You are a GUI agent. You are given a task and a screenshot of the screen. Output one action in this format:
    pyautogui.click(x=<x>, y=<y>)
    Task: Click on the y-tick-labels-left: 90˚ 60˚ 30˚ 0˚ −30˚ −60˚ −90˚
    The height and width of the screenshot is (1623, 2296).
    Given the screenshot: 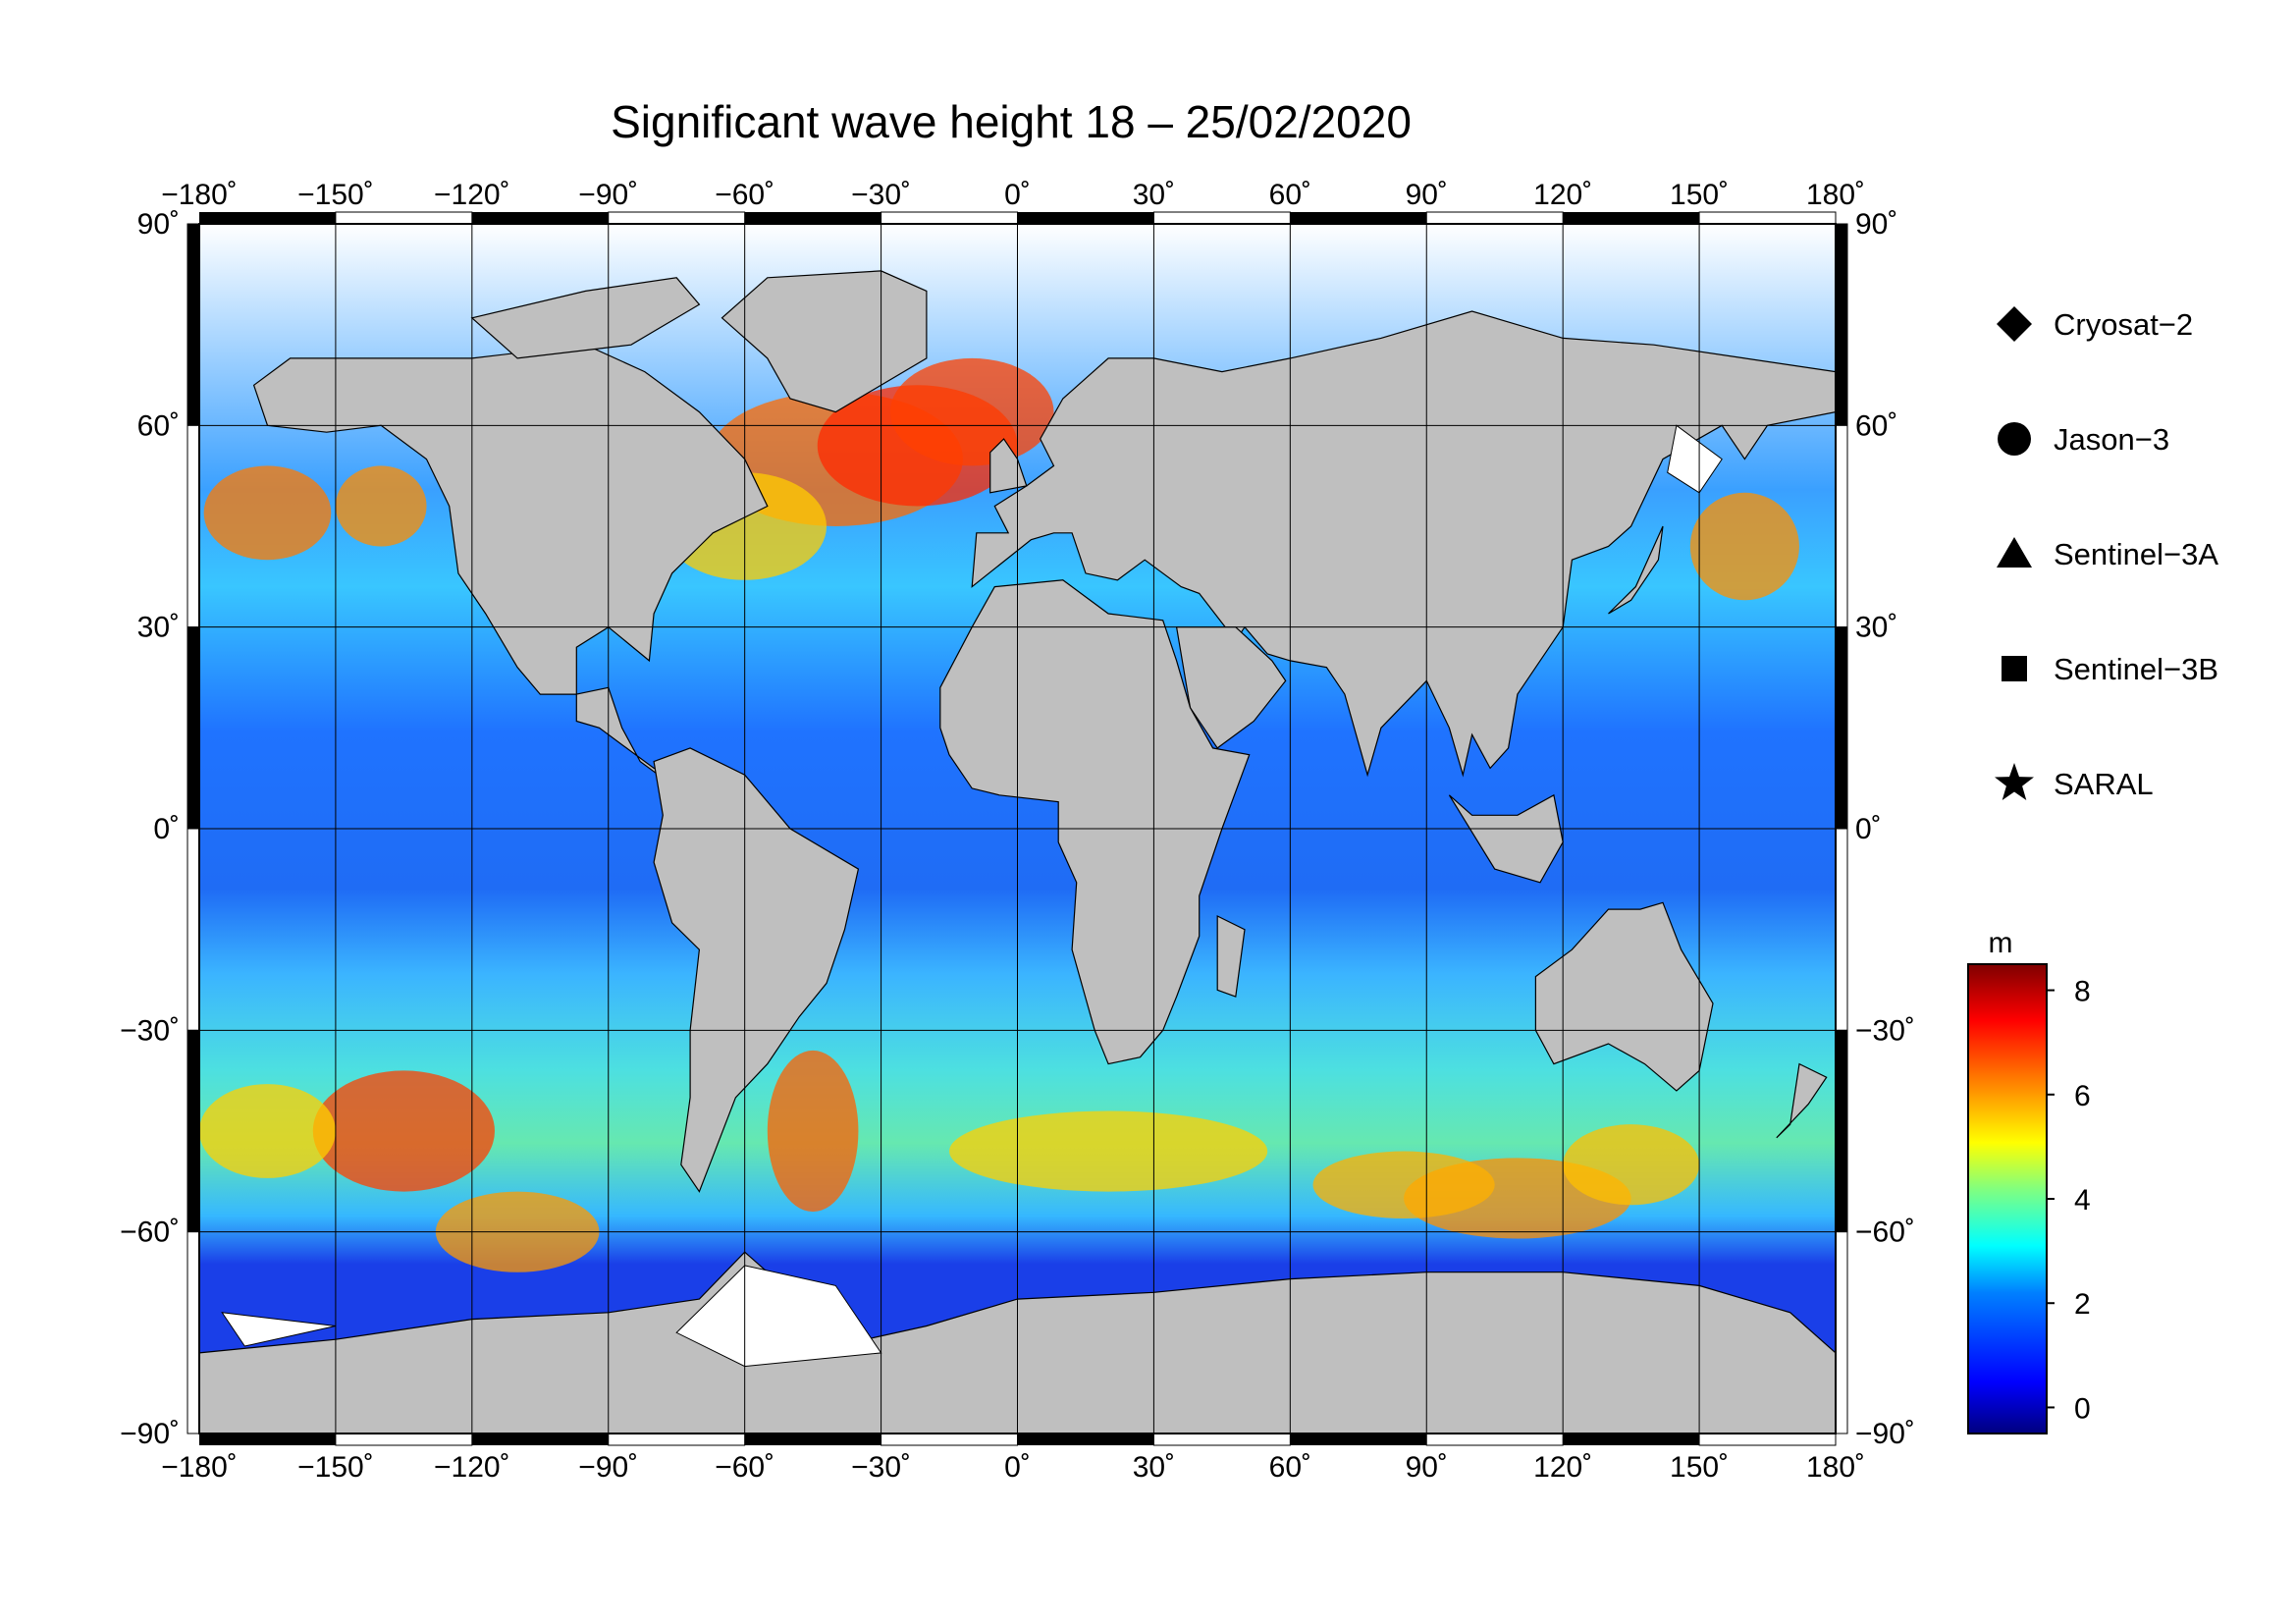 What is the action you would take?
    pyautogui.click(x=150, y=829)
    